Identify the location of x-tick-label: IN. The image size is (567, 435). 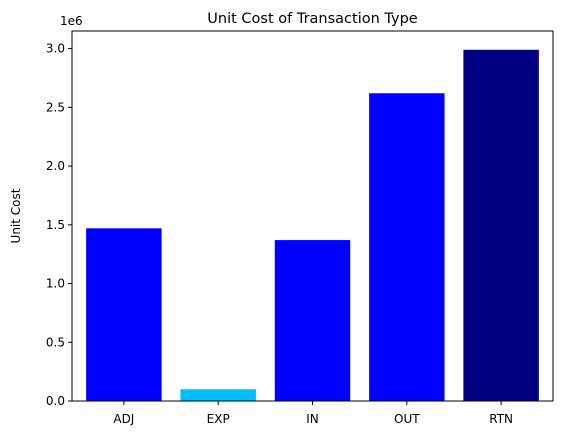
(312, 419).